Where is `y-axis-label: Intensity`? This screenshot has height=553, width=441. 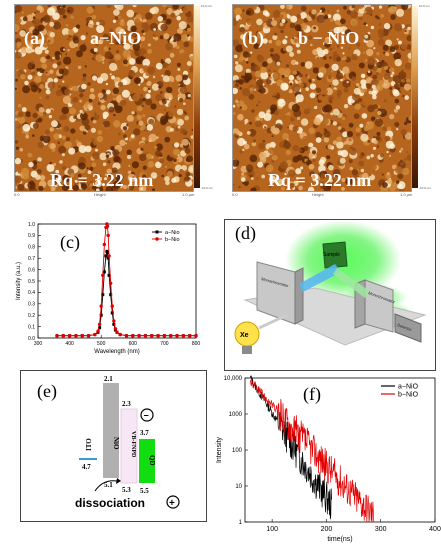
y-axis-label: Intensity is located at coordinates (219, 449).